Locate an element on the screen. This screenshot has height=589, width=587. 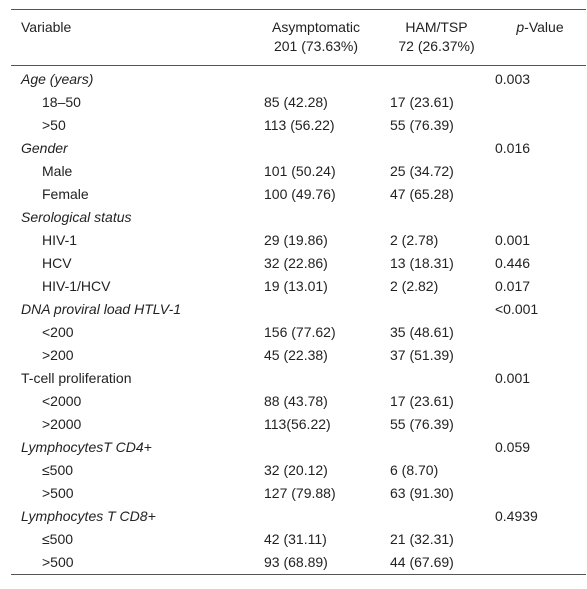
table-row: Male 101 (50.24) 25 (34.72) is located at coordinates (298, 171).